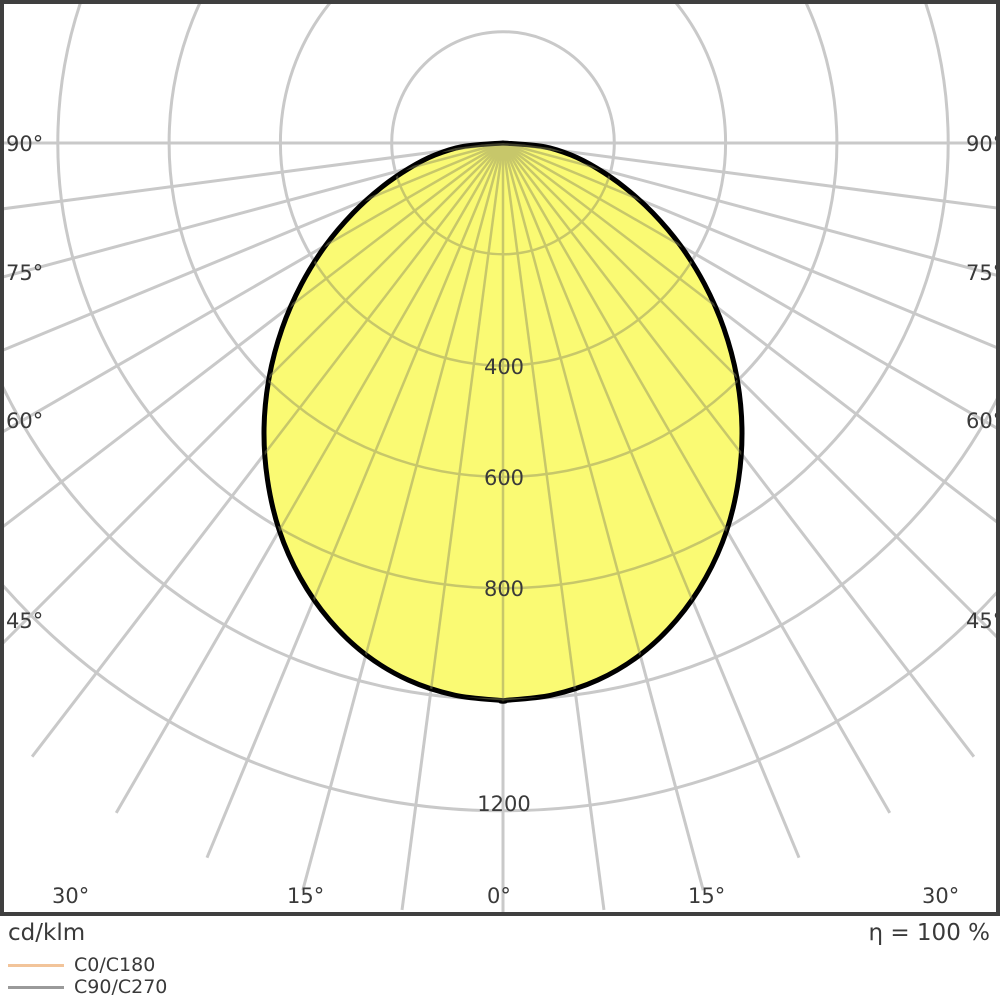 This screenshot has width=1000, height=1000. What do you see at coordinates (36, 987) in the screenshot?
I see `legend-swatch-c90-c270` at bounding box center [36, 987].